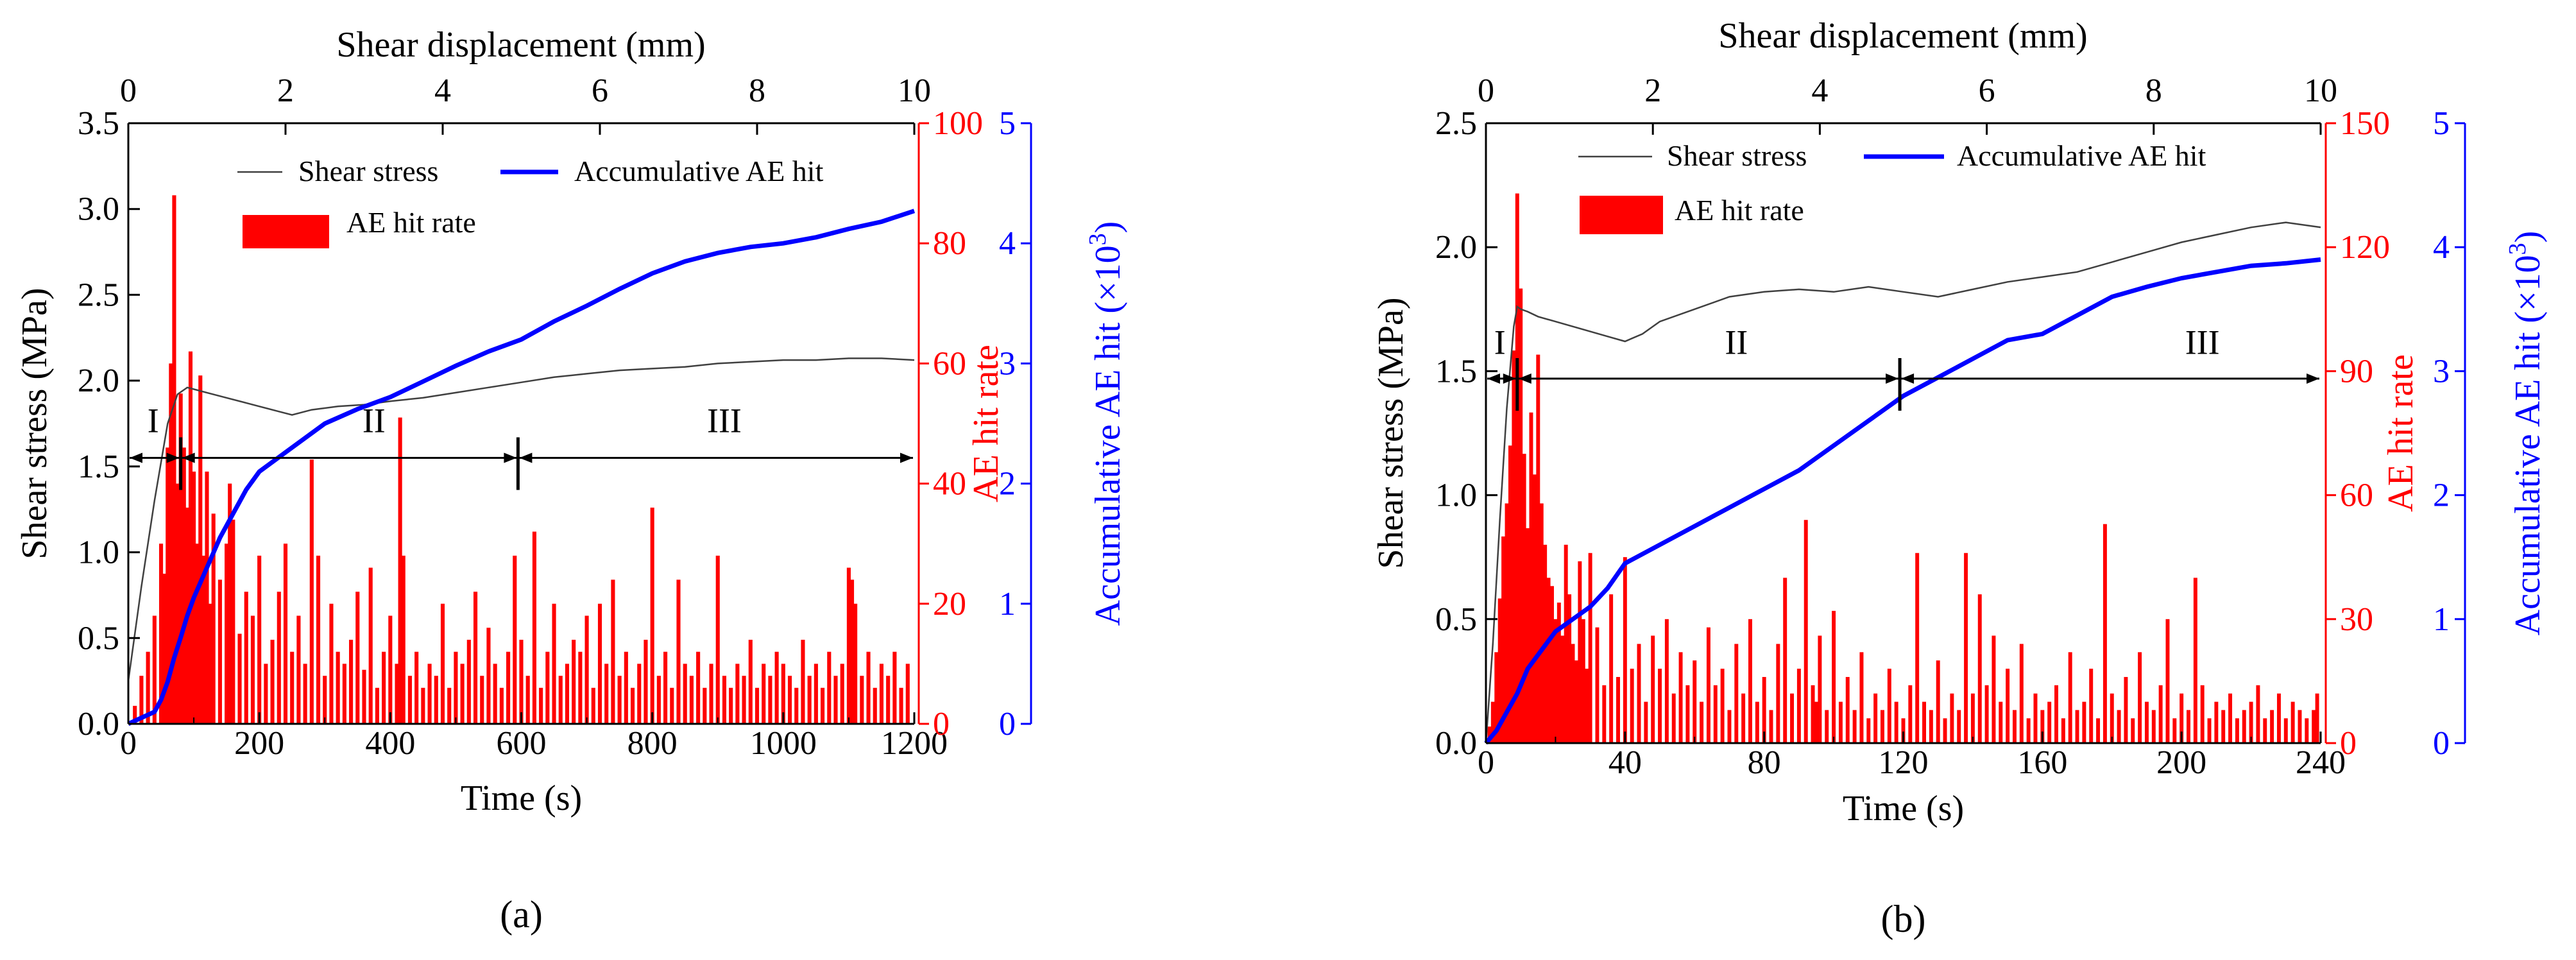  I want to click on x-tick-label: 800, so click(652, 743).